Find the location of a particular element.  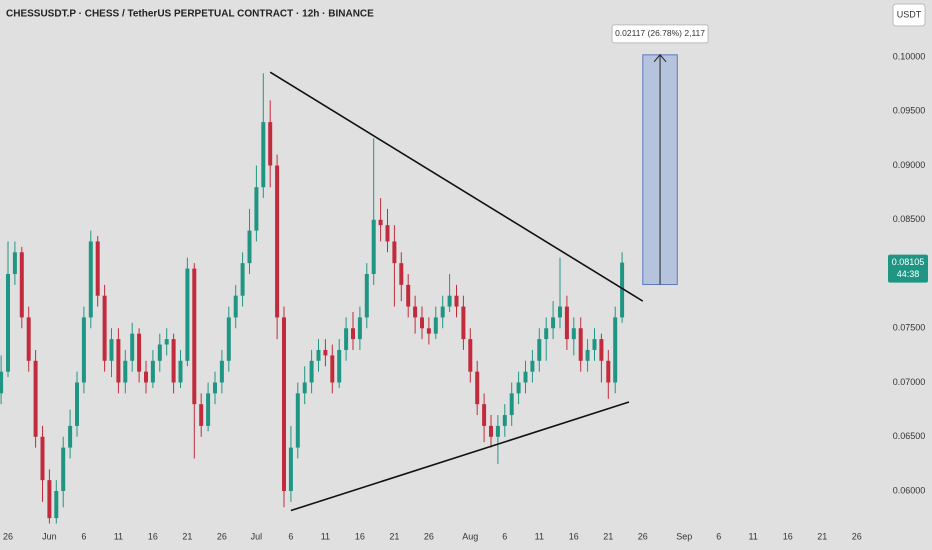

x-tick-label: Sep is located at coordinates (684, 536).